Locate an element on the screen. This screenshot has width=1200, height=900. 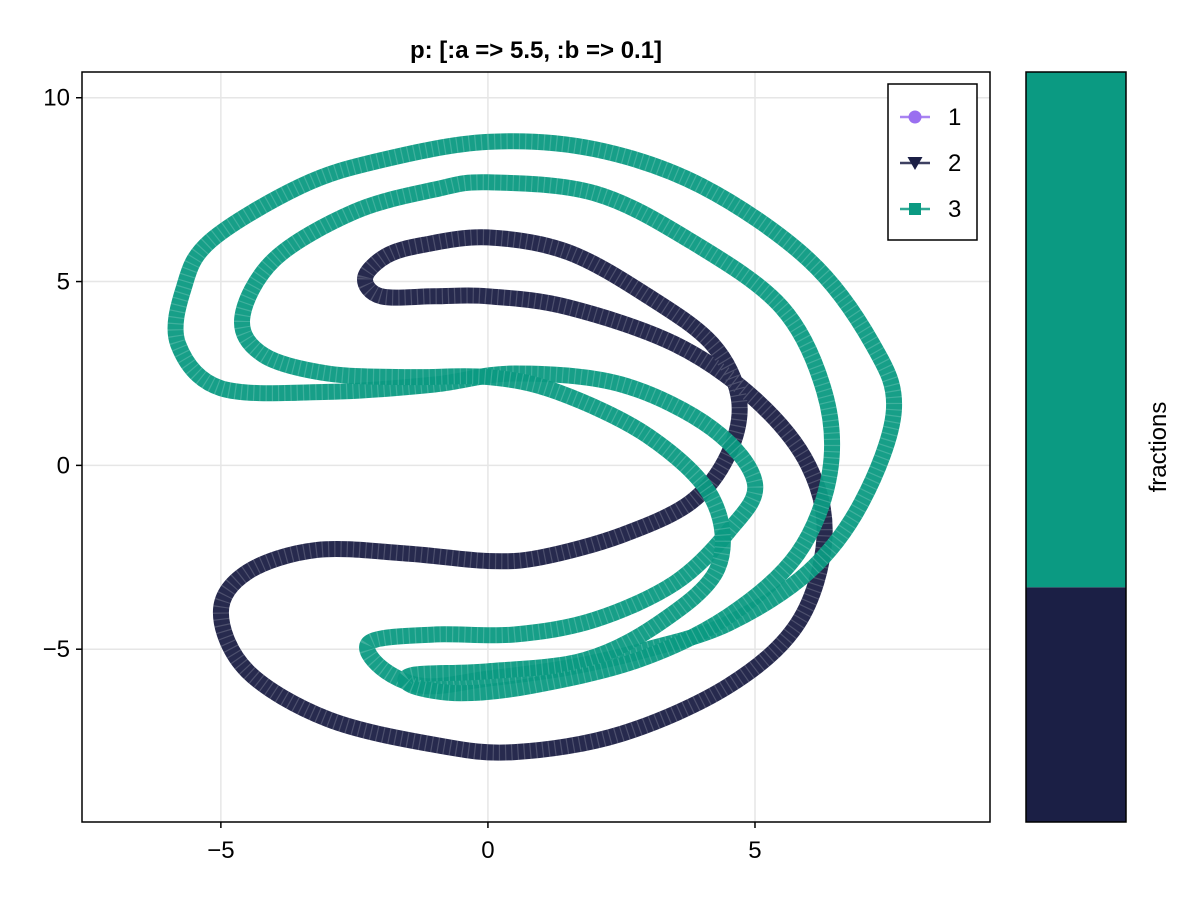
colorbar-frame is located at coordinates (1076, 447).